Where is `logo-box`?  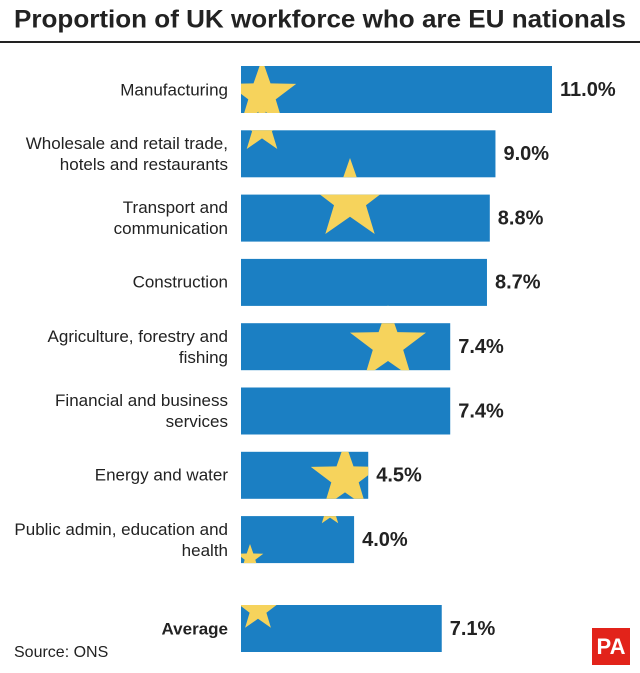 logo-box is located at coordinates (611, 646).